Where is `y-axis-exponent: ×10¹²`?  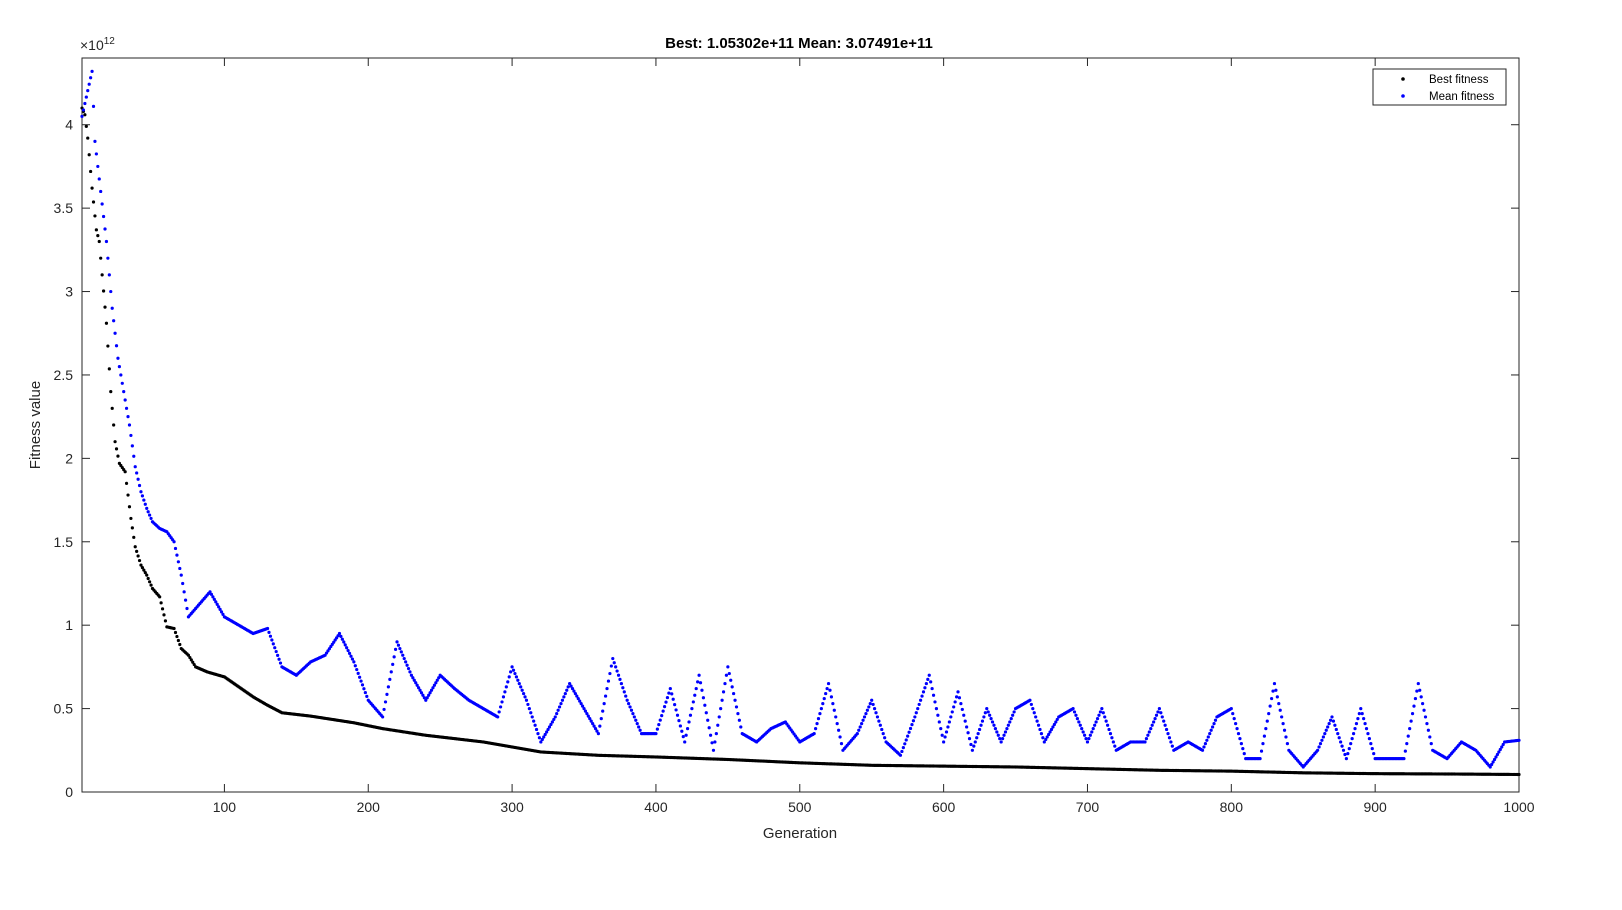
y-axis-exponent: ×10¹² is located at coordinates (97, 44).